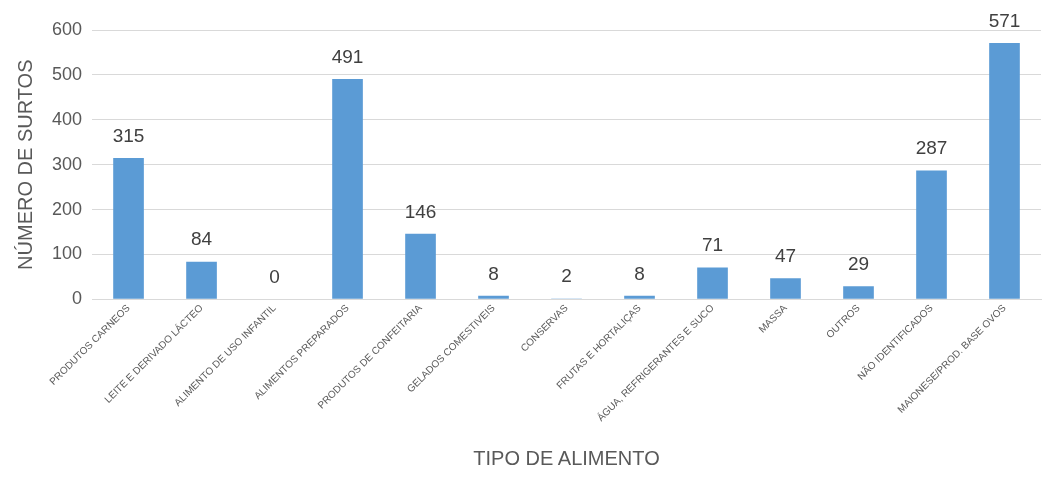 The height and width of the screenshot is (480, 1051). I want to click on y-axis-title: NÚMERO DE SURTOS, so click(24, 164).